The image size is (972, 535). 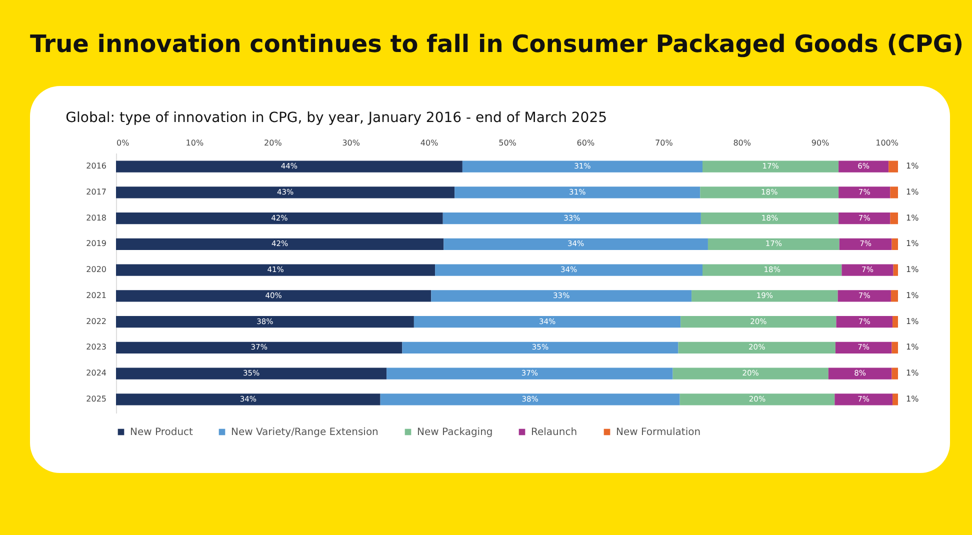 What do you see at coordinates (273, 143) in the screenshot?
I see `x-tick-label: 20%` at bounding box center [273, 143].